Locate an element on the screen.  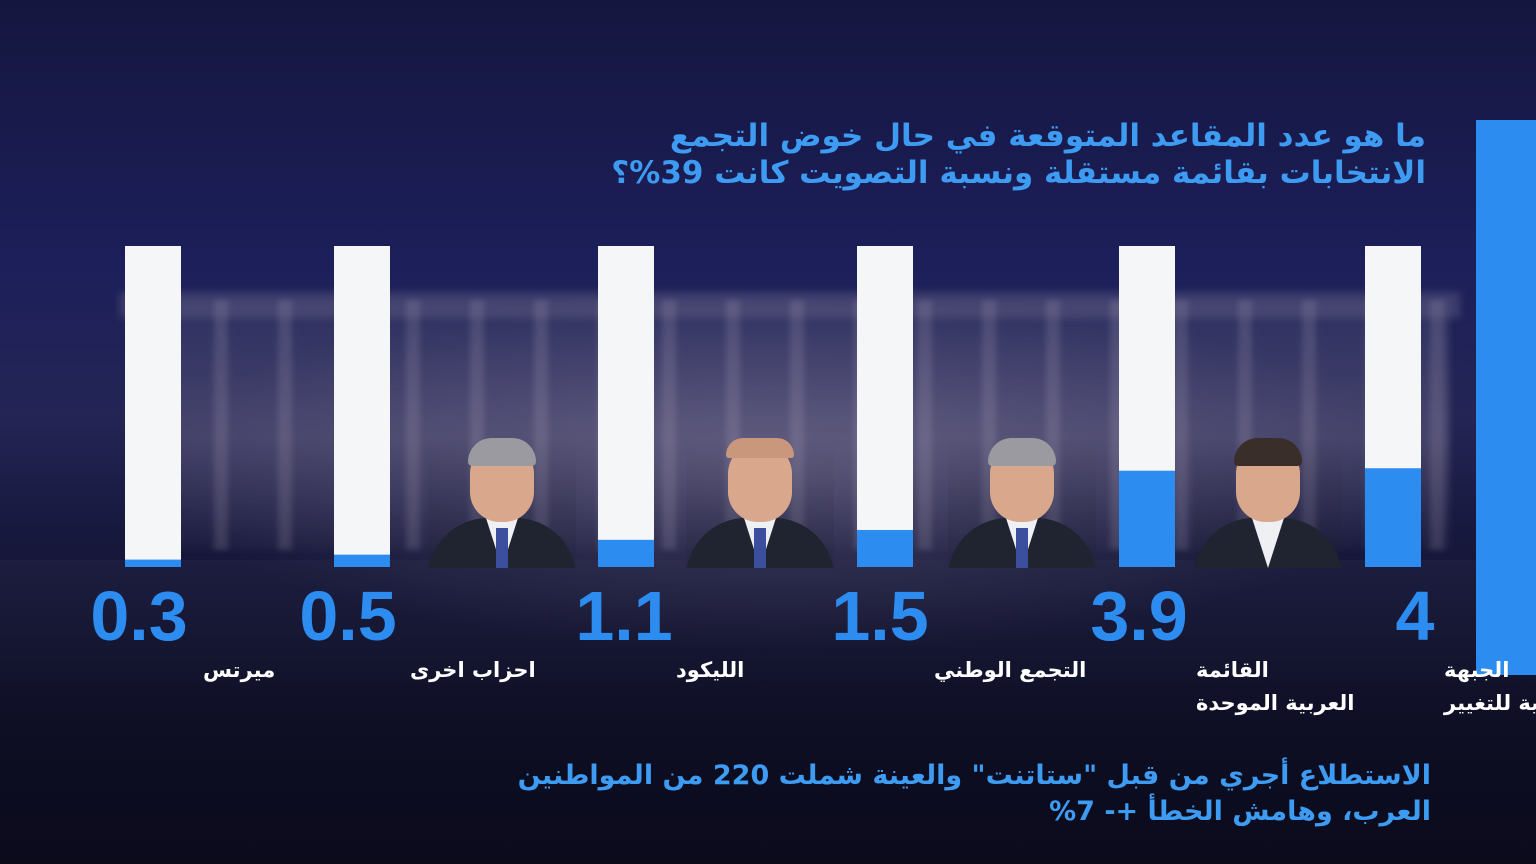
category-label: الجبهة is located at coordinates (1476, 670).